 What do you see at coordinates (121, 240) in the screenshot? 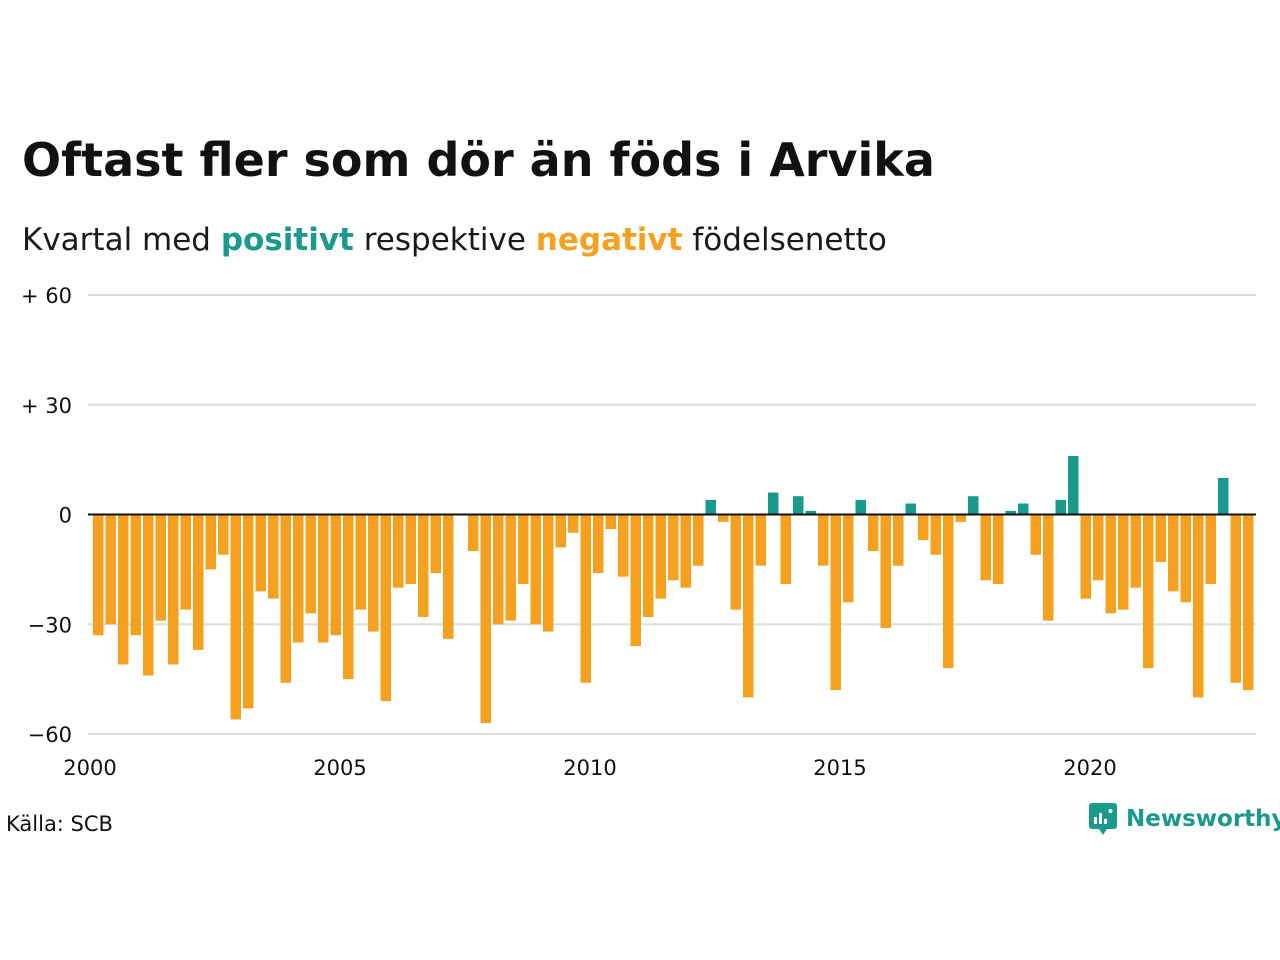
I see `subtitle-prefix: Kvartal med` at bounding box center [121, 240].